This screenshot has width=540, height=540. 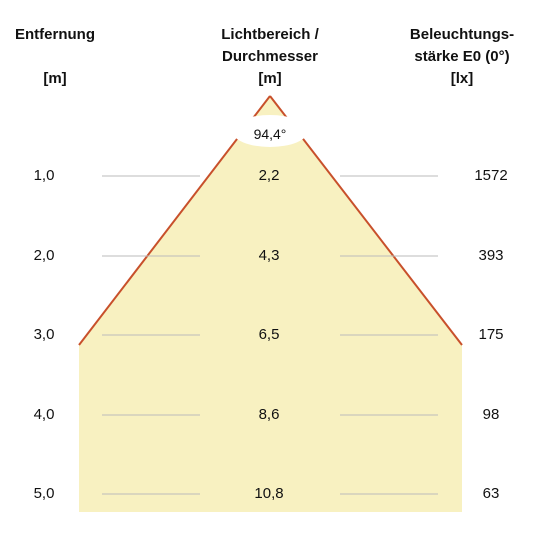 I want to click on illuminance-value: 393, so click(x=491, y=255).